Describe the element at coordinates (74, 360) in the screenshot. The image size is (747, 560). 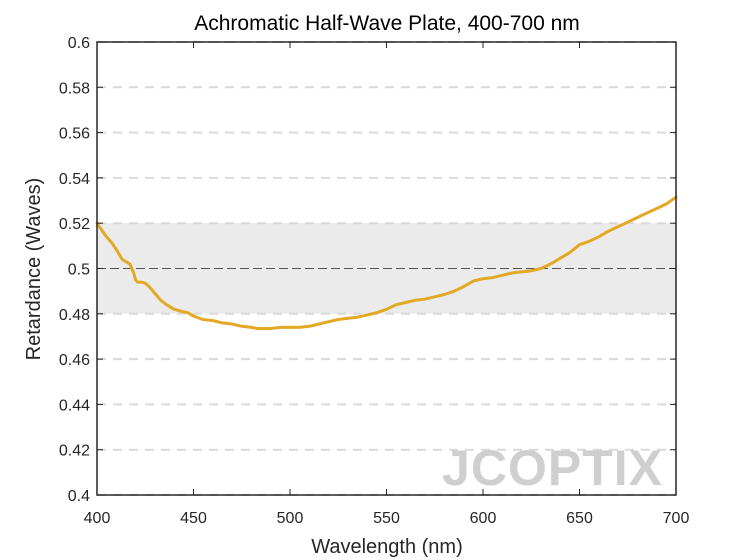
I see `y-tick-label-3: 0.46` at that location.